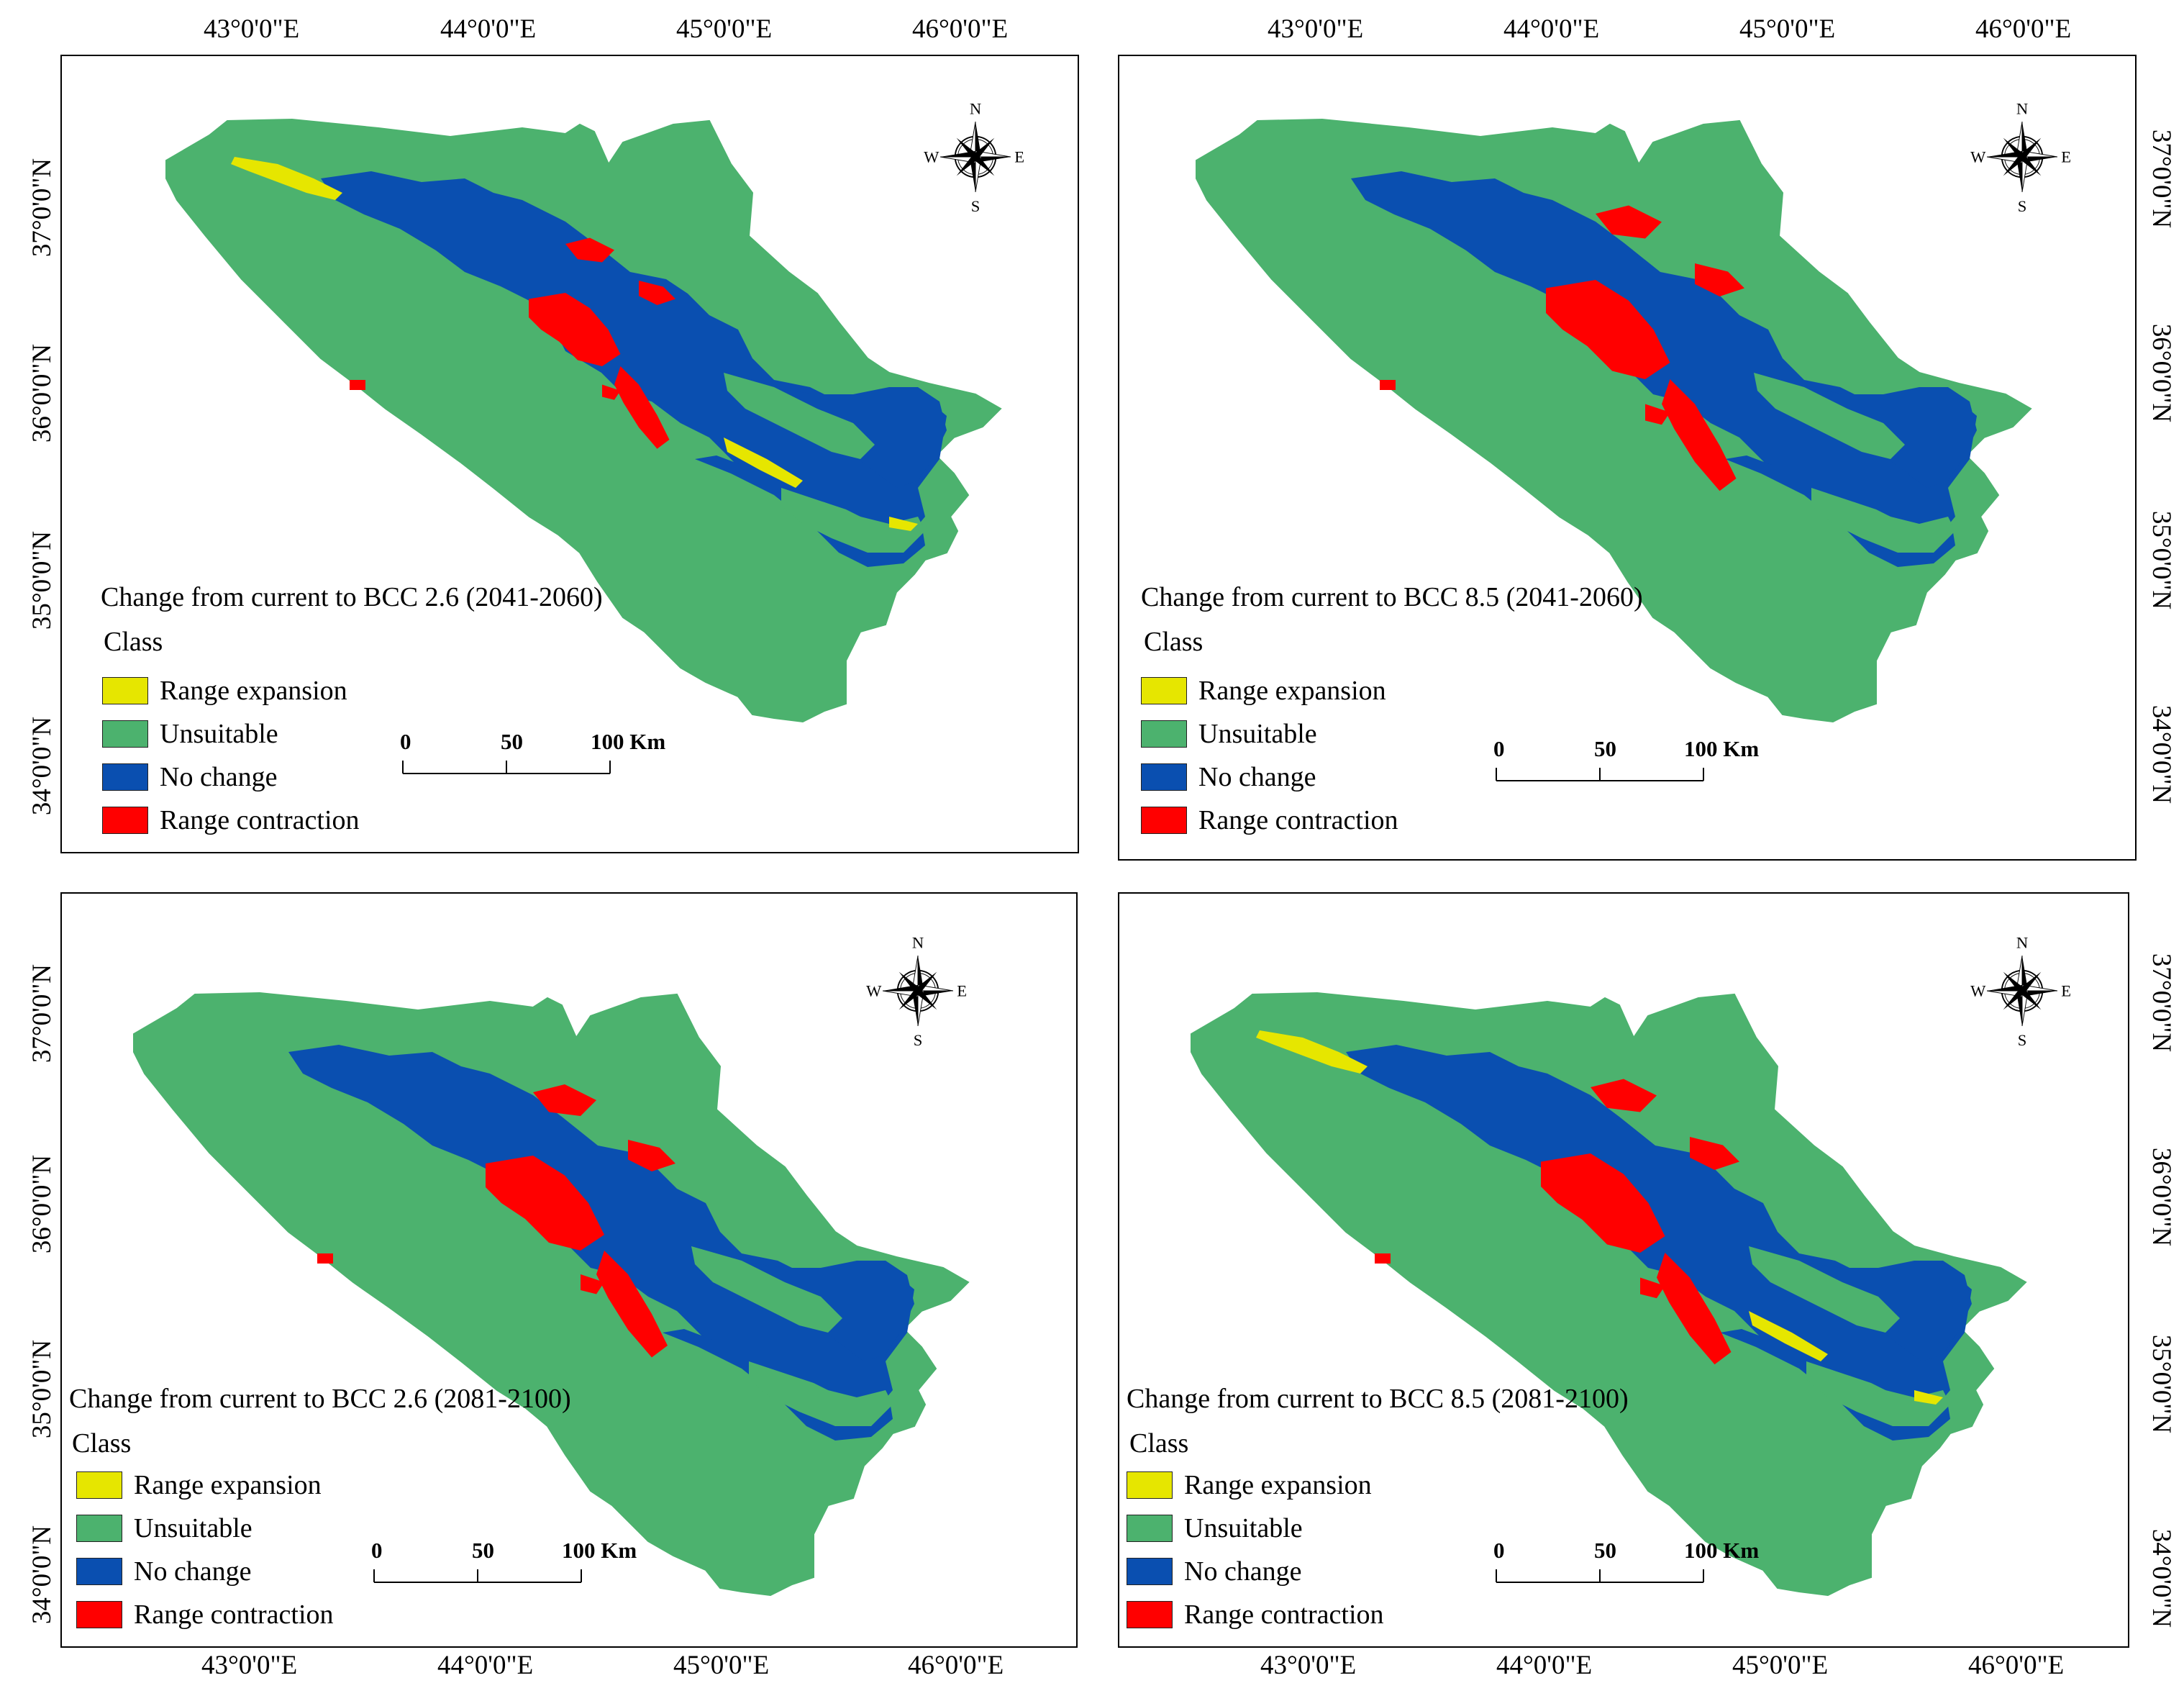  I want to click on legend-label: No change, so click(1257, 777).